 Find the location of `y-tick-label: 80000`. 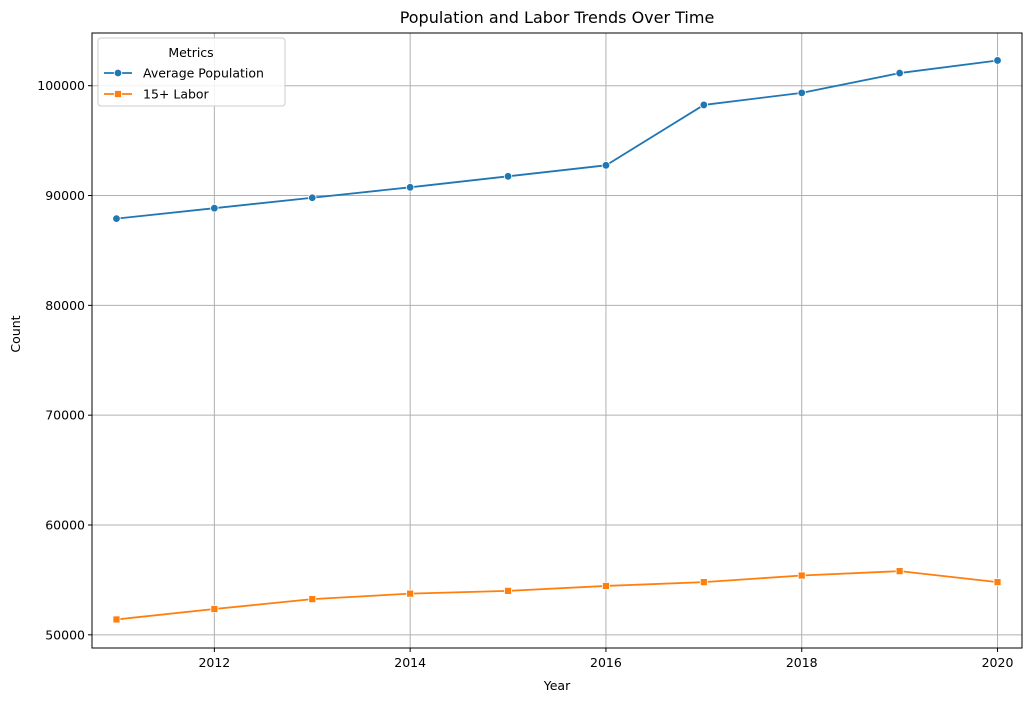

y-tick-label: 80000 is located at coordinates (65, 305).